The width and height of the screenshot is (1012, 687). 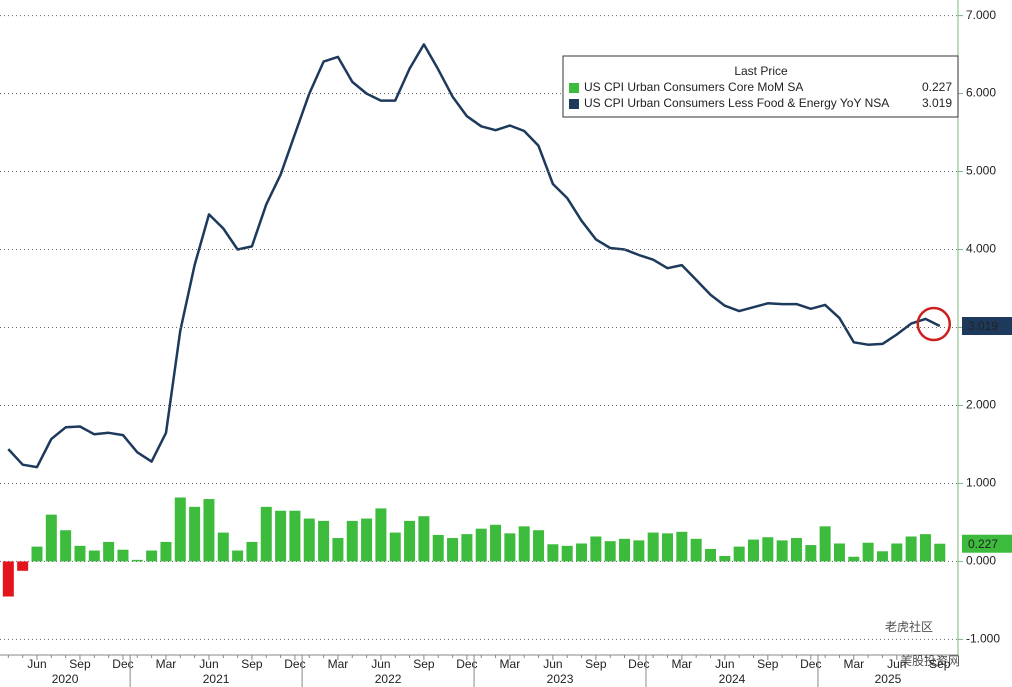 What do you see at coordinates (981, 171) in the screenshot?
I see `y-tick-label: 5.000` at bounding box center [981, 171].